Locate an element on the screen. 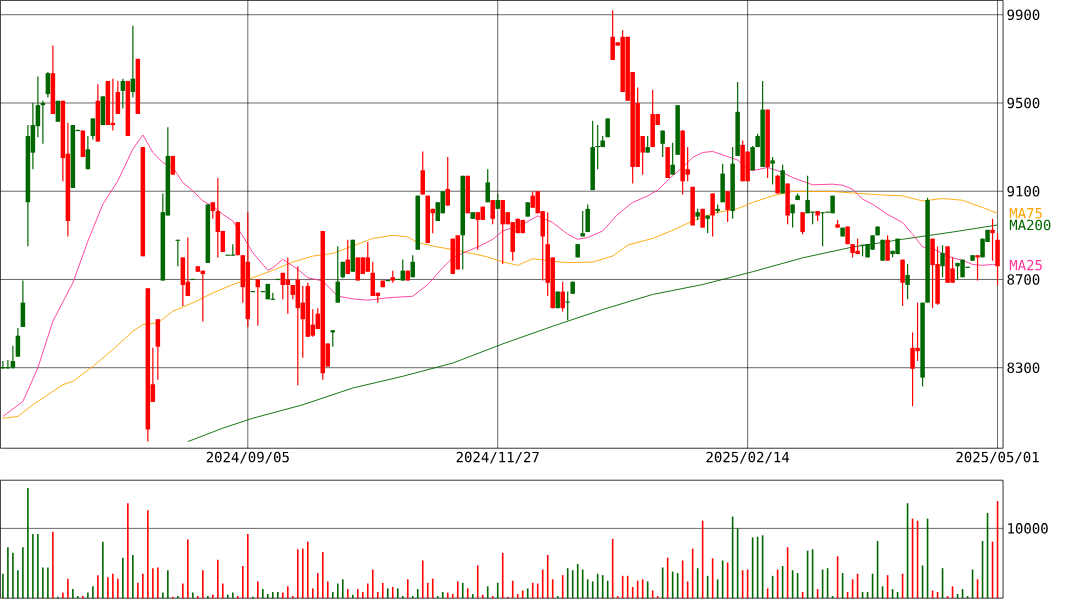  series-label: MA75 is located at coordinates (1025, 213).